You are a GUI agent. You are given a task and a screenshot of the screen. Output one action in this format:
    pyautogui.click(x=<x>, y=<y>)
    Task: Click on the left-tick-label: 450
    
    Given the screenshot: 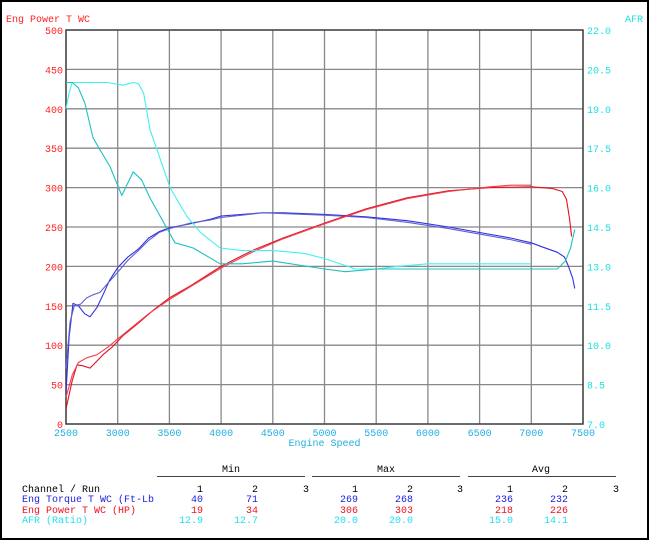 What is the action you would take?
    pyautogui.click(x=54, y=71)
    